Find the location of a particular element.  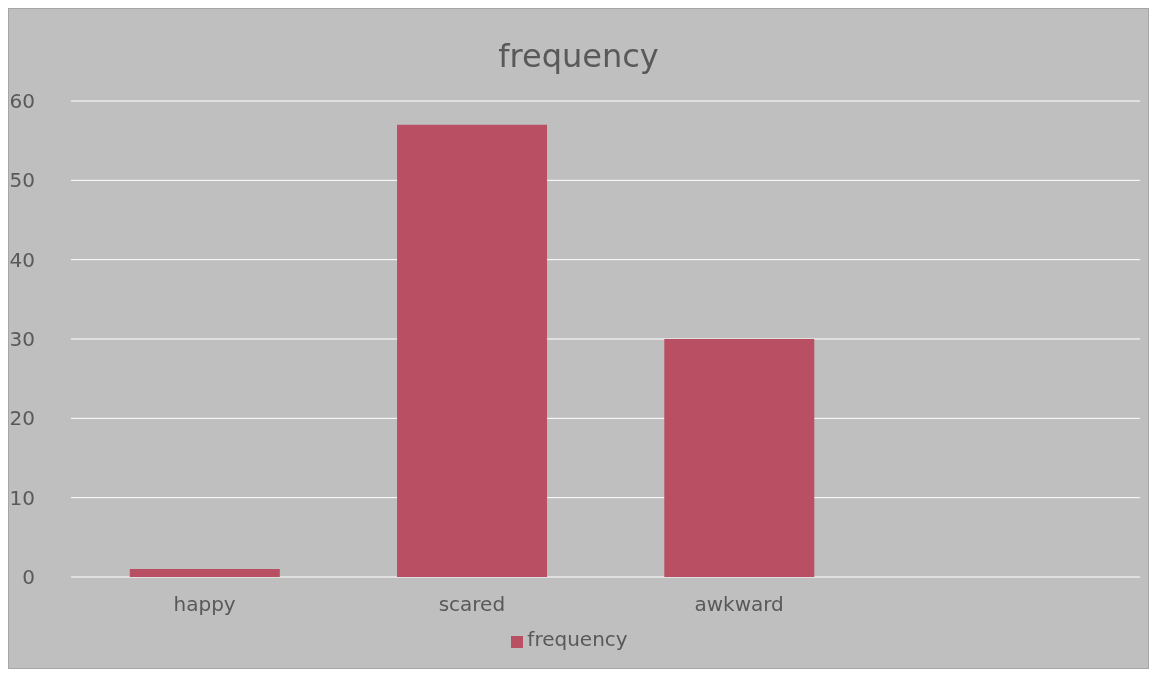

y-tick-label: 10 is located at coordinates (22, 497).